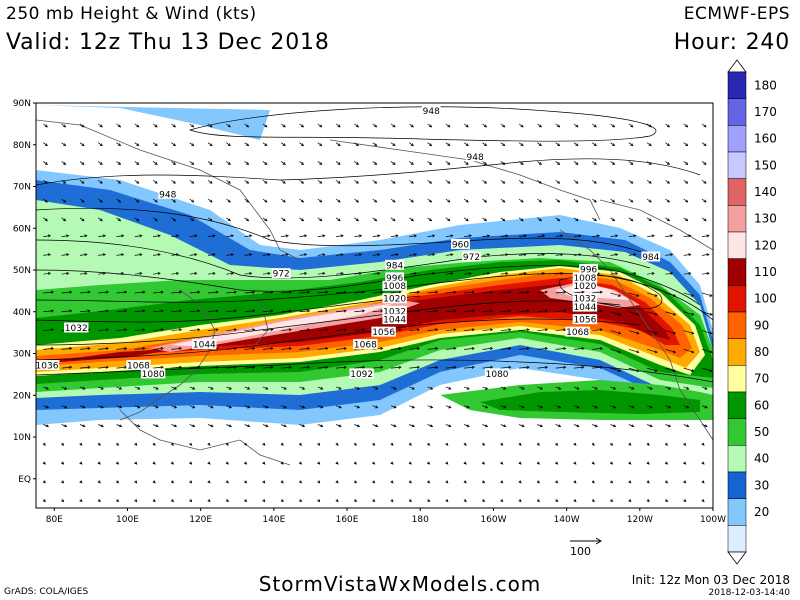  Describe the element at coordinates (588, 271) in the screenshot. I see `height-label: 996` at that location.